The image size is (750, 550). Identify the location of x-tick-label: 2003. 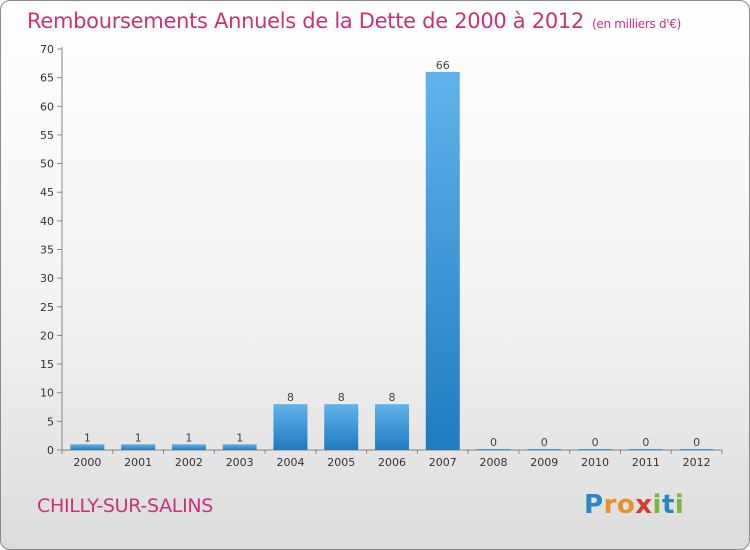
(240, 462).